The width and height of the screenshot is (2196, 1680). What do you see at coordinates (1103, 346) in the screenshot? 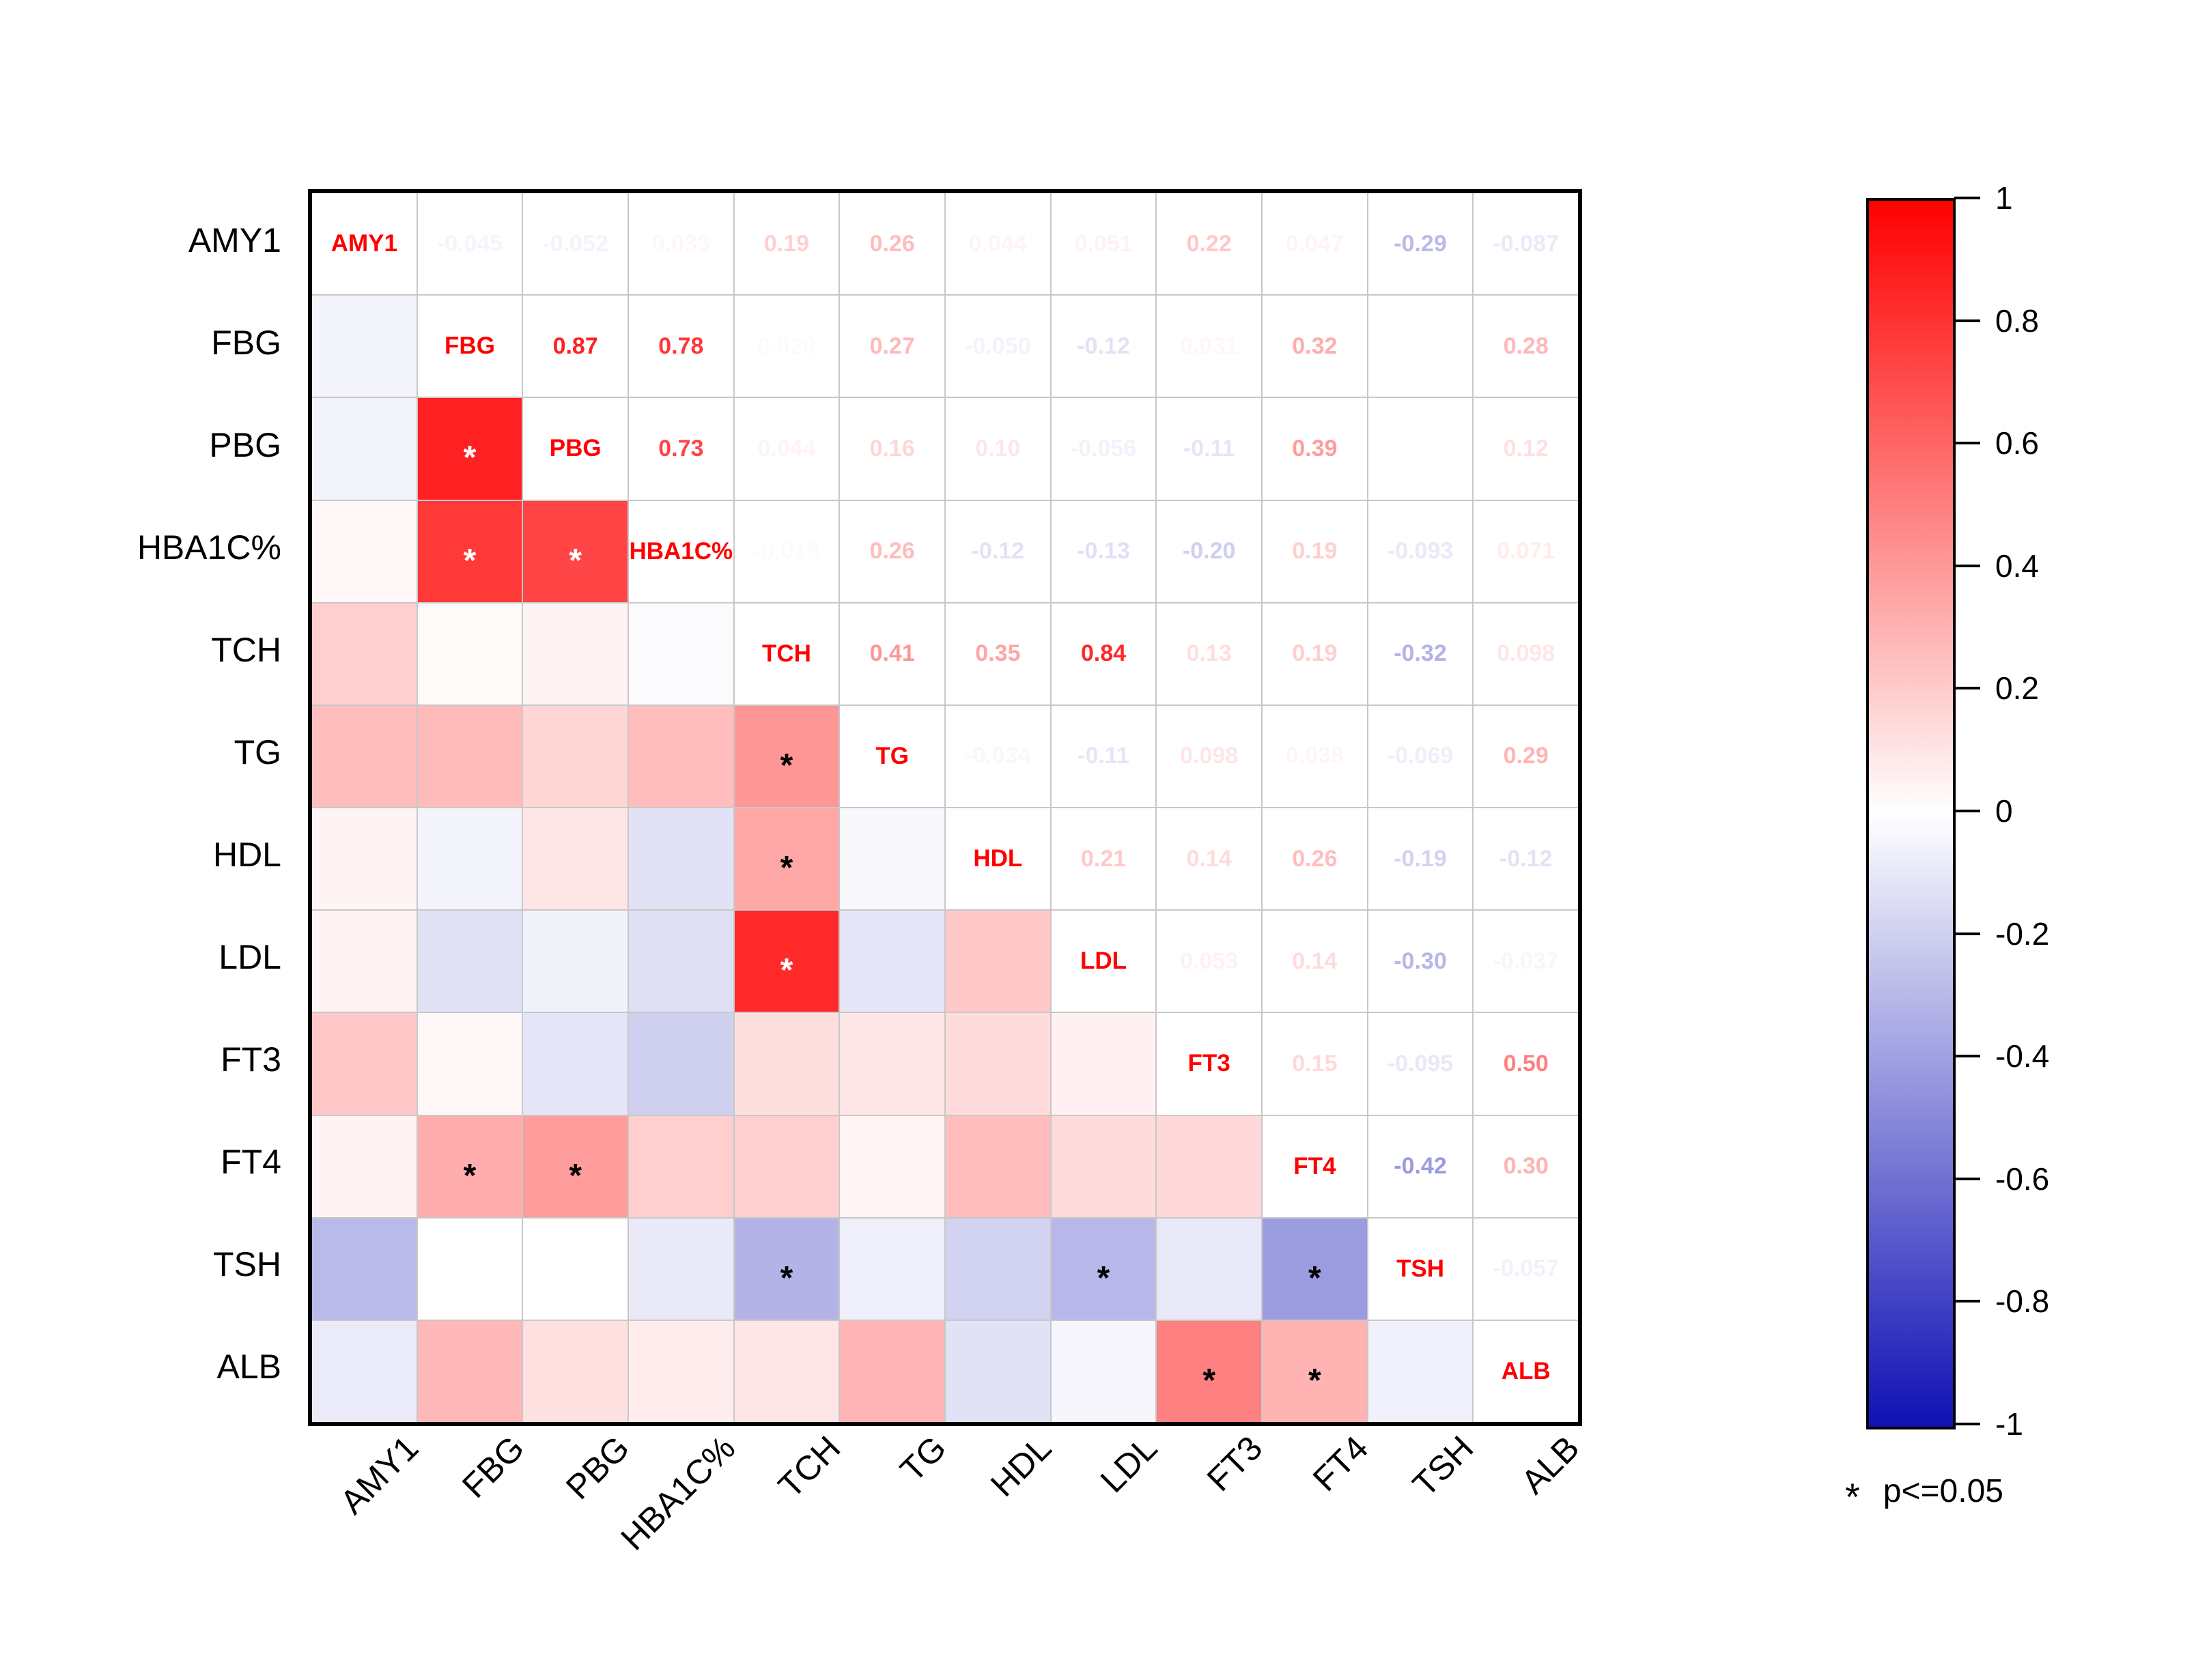
I see `cell-FBG-LDL: -0.12` at bounding box center [1103, 346].